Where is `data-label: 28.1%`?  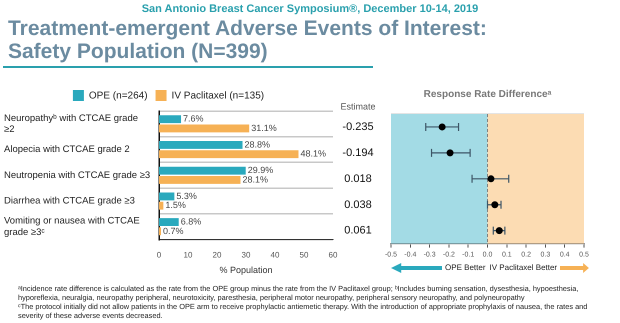 data-label: 28.1% is located at coordinates (255, 179).